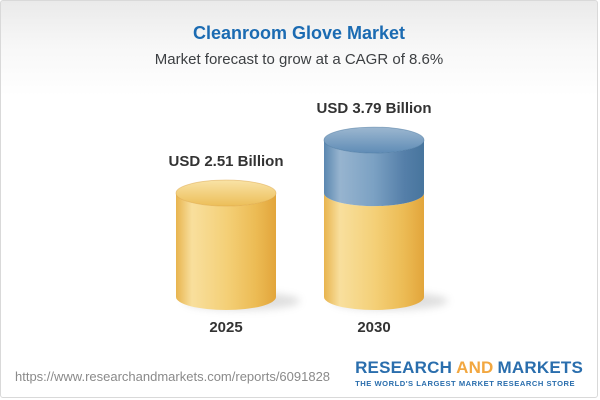 This screenshot has height=400, width=600. I want to click on logo-word-research: RESEARCH, so click(404, 367).